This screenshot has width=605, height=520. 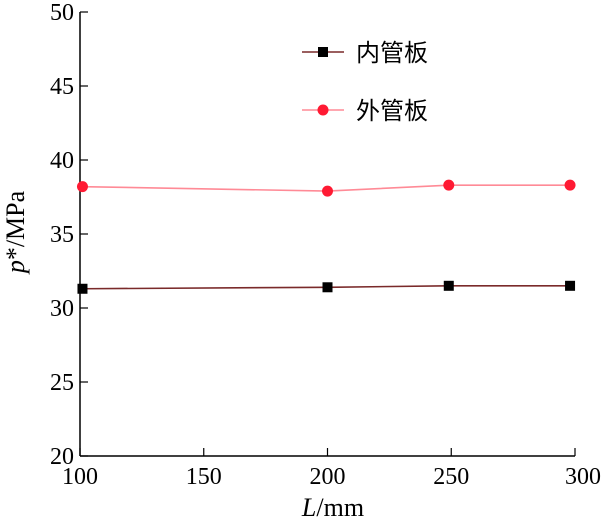 What do you see at coordinates (80, 477) in the screenshot?
I see `x-tick-label: 100` at bounding box center [80, 477].